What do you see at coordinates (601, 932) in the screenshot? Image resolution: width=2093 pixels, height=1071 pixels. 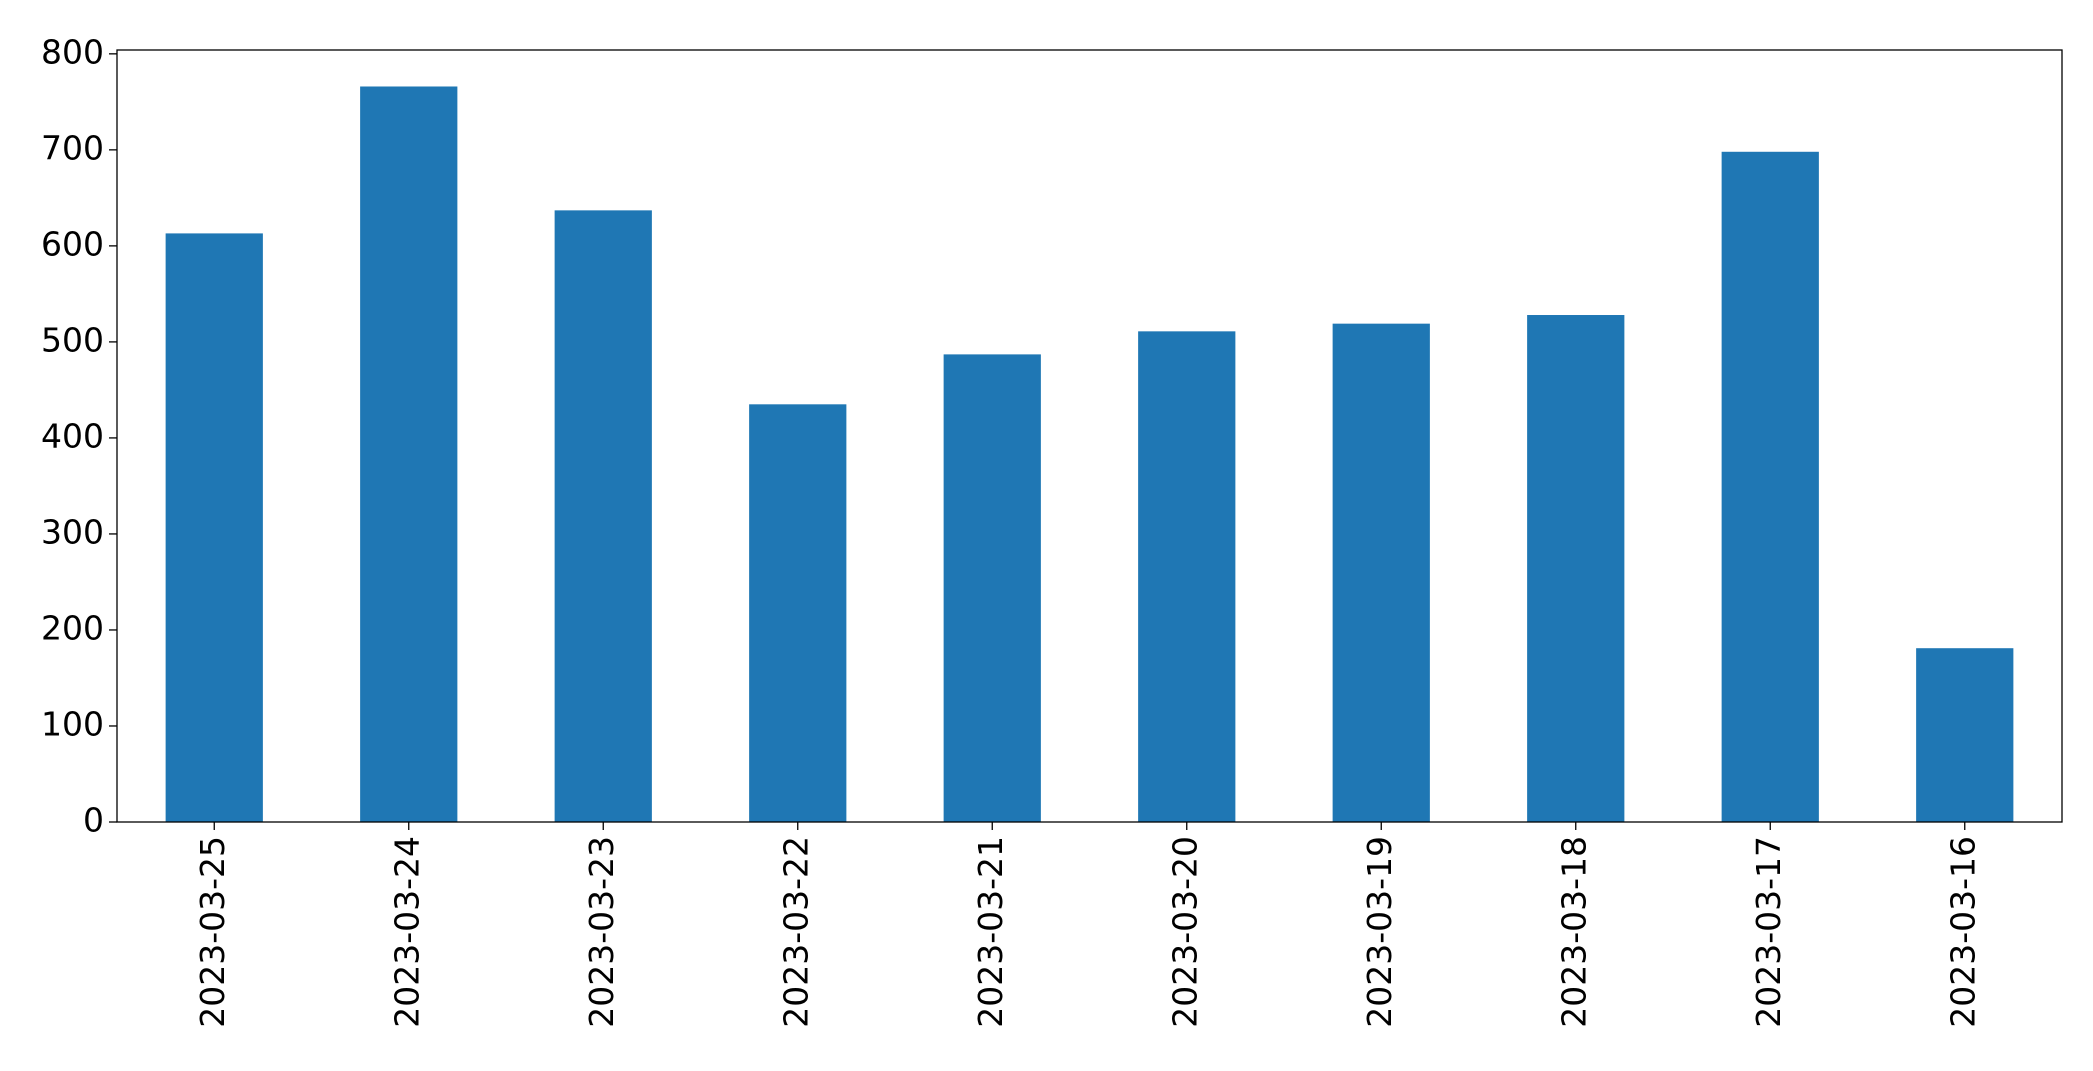 I see `x-tick-label: 2023-03-23` at bounding box center [601, 932].